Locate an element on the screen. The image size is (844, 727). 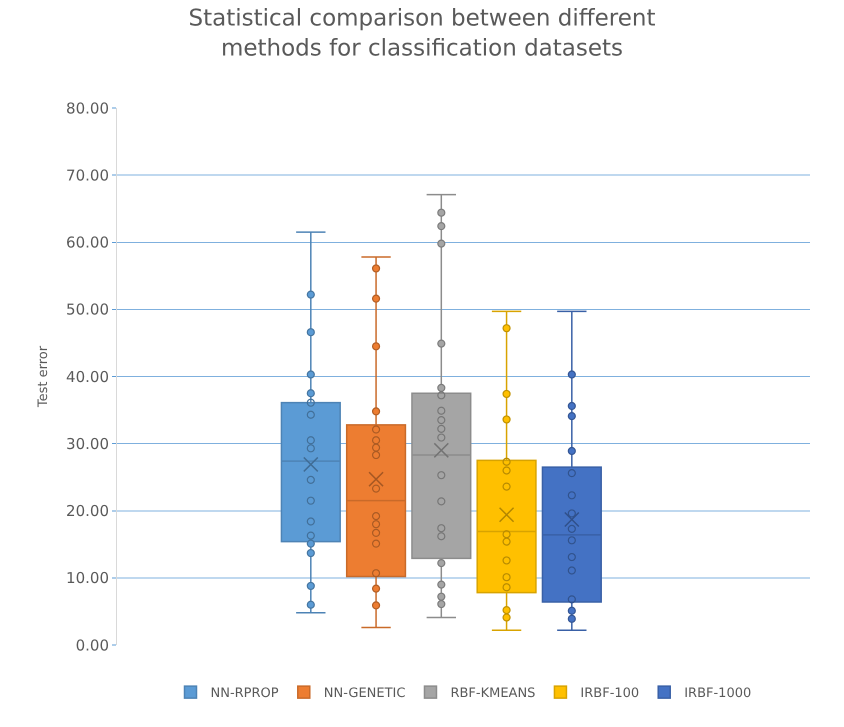
legend-label: NN-RPROP is located at coordinates (244, 694).